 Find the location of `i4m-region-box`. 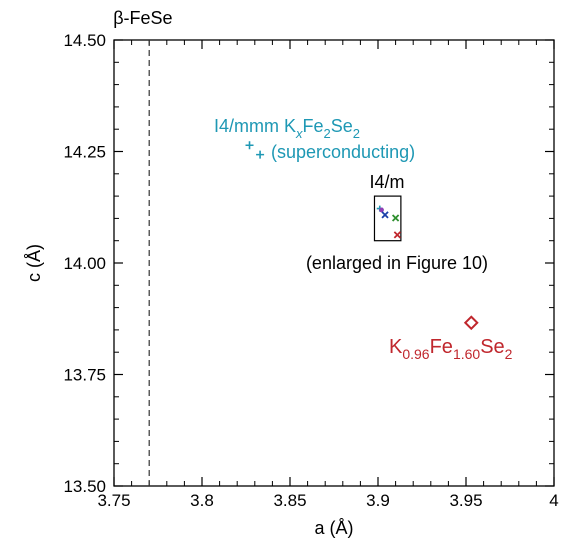

i4m-region-box is located at coordinates (387, 218).